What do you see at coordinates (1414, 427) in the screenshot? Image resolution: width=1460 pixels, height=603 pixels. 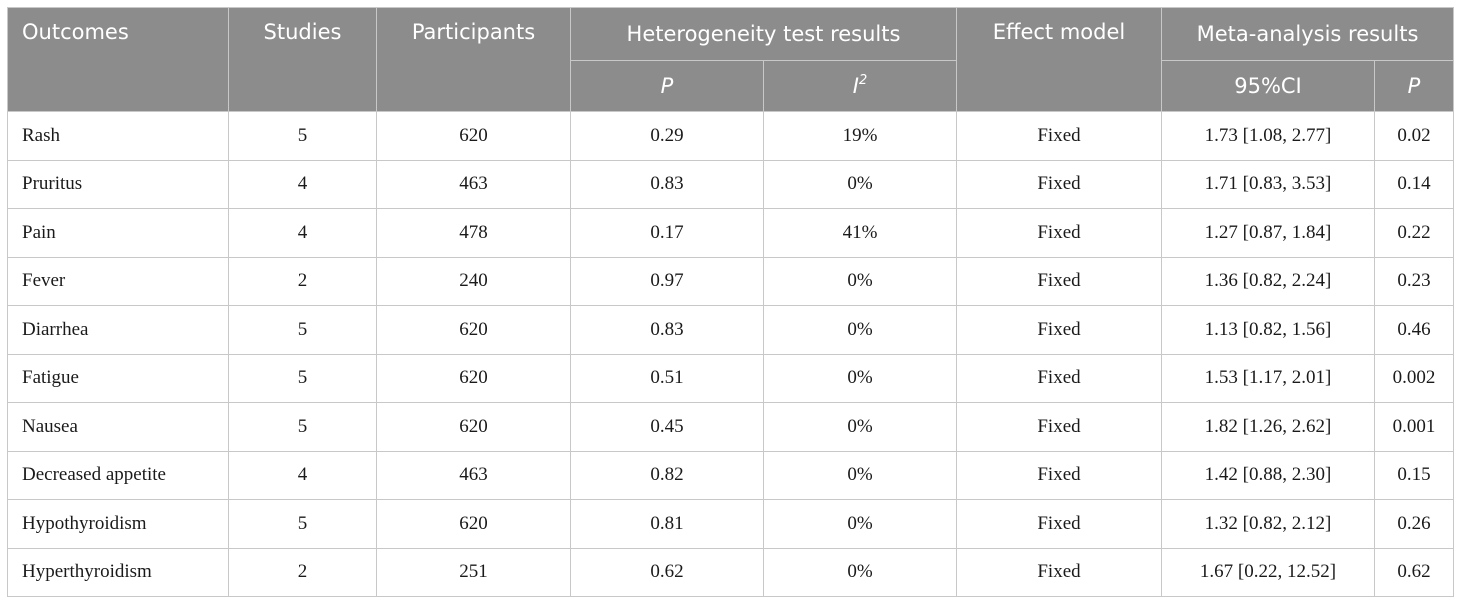 I see `cell-p: 0.001` at bounding box center [1414, 427].